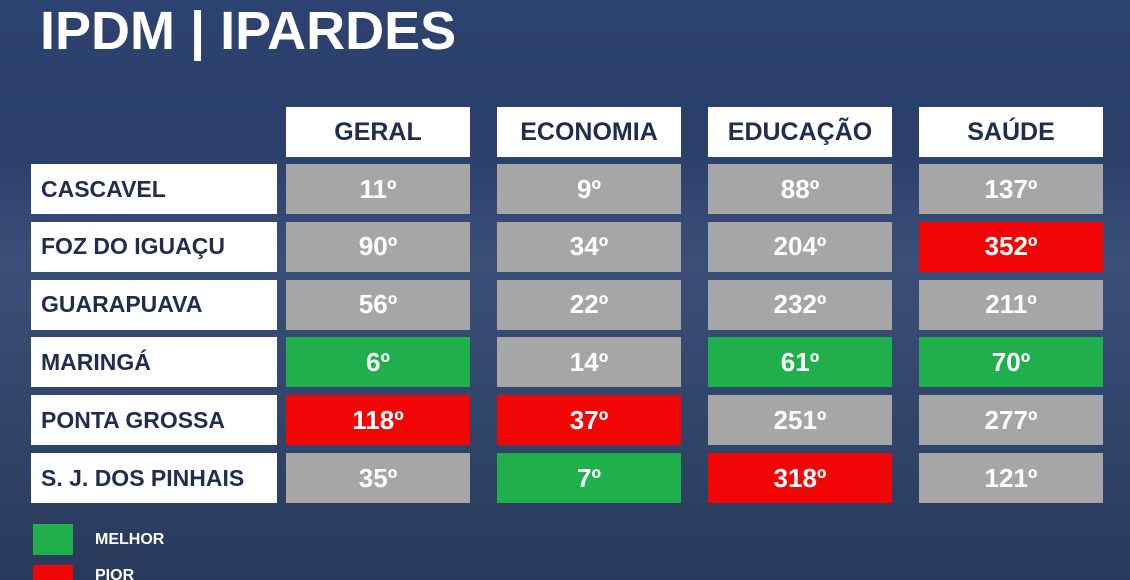  Describe the element at coordinates (1011, 246) in the screenshot. I see `rank-cell: 352º` at that location.